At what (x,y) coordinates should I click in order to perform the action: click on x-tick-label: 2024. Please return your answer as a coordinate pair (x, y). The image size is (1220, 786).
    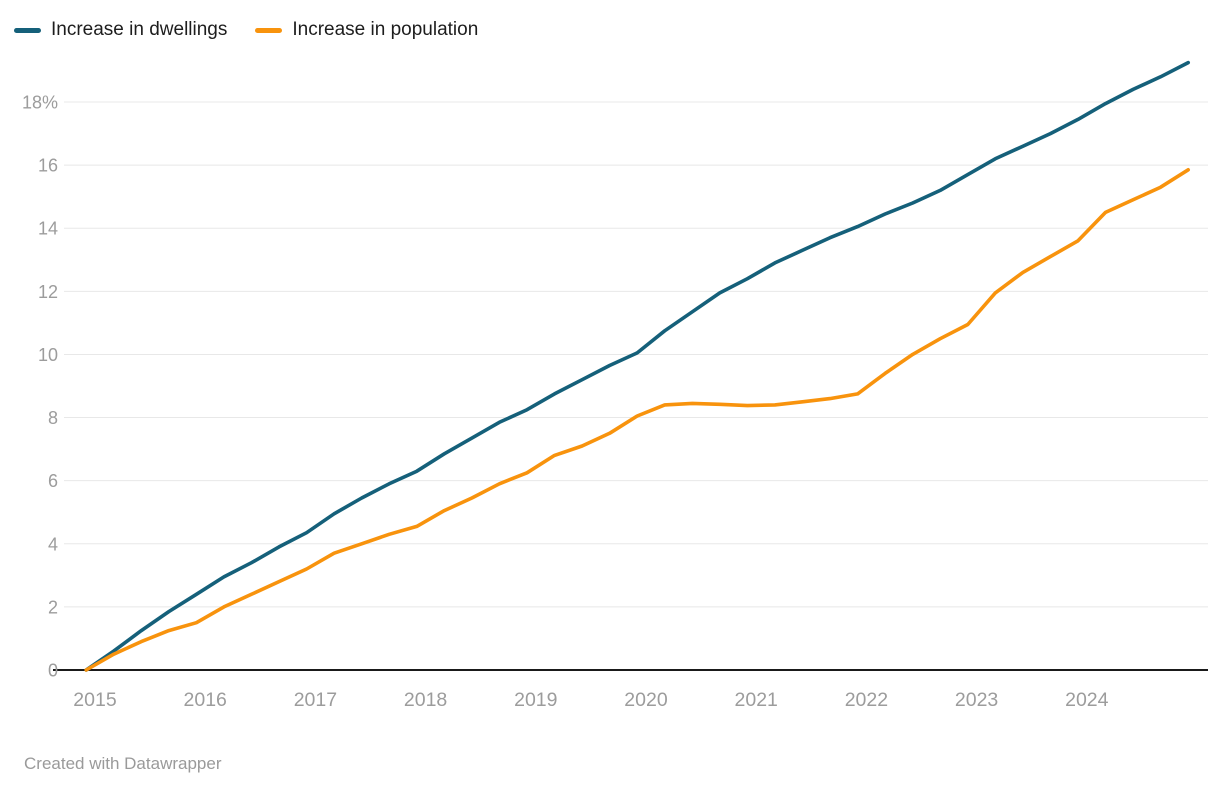
    Looking at the image, I should click on (1087, 700).